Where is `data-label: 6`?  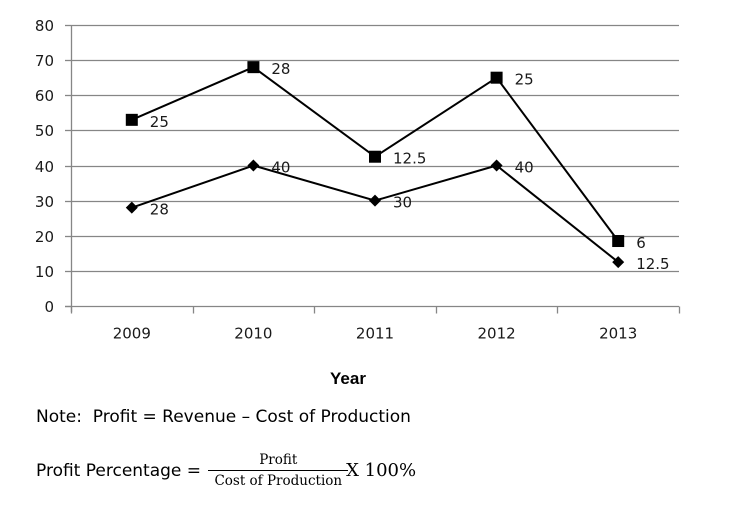
data-label: 6 is located at coordinates (641, 243).